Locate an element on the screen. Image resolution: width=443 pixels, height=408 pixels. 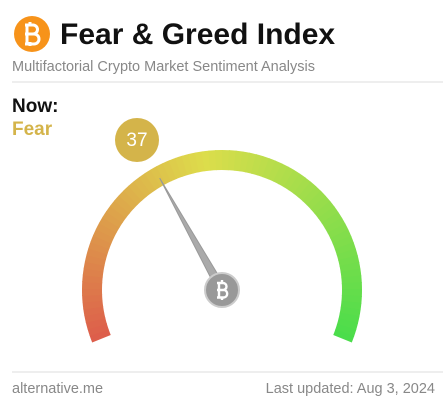
classification: Fear is located at coordinates (32, 129).